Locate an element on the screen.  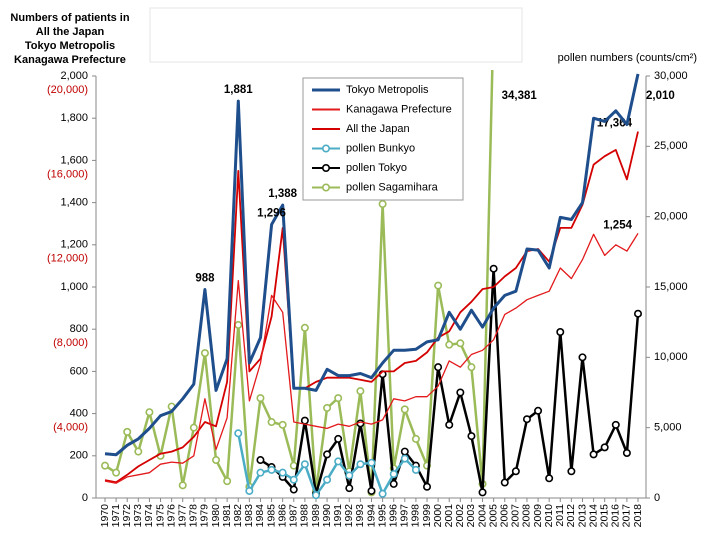
y-tick-label: 1,600 is located at coordinates (74, 160).